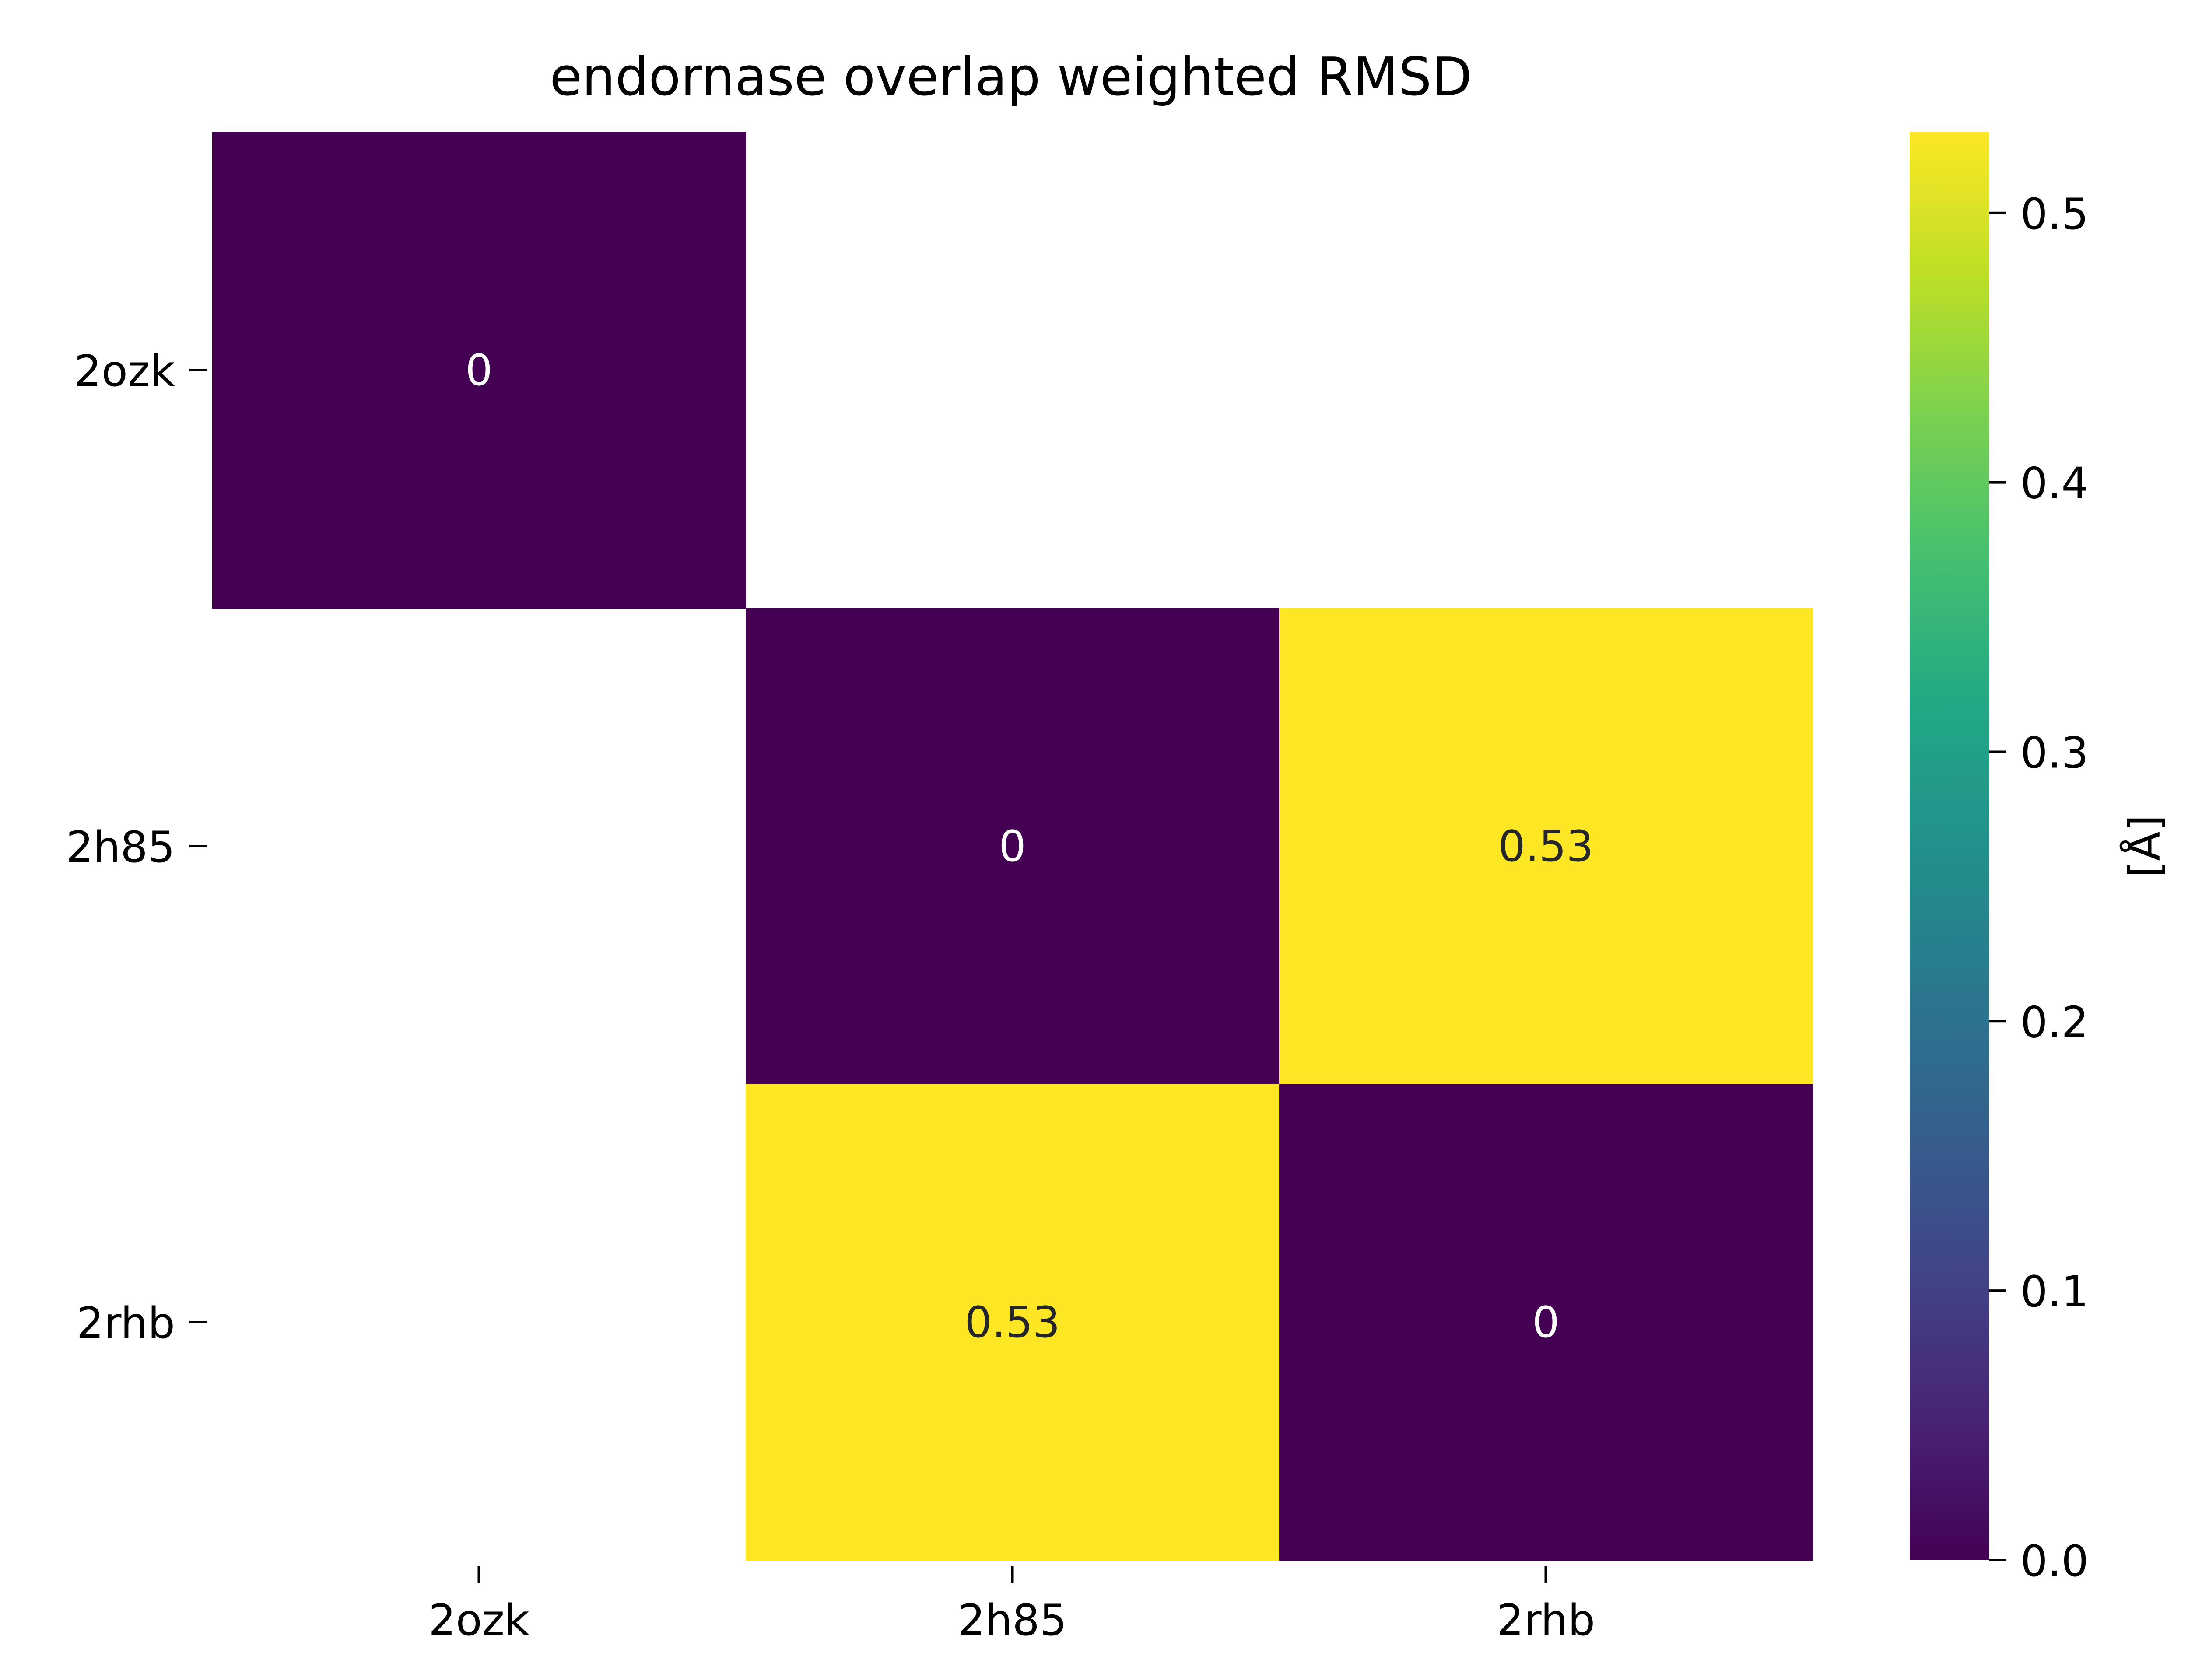 This screenshot has height=1680, width=2188. I want to click on colorbar-tick-label: 0.3, so click(2054, 753).